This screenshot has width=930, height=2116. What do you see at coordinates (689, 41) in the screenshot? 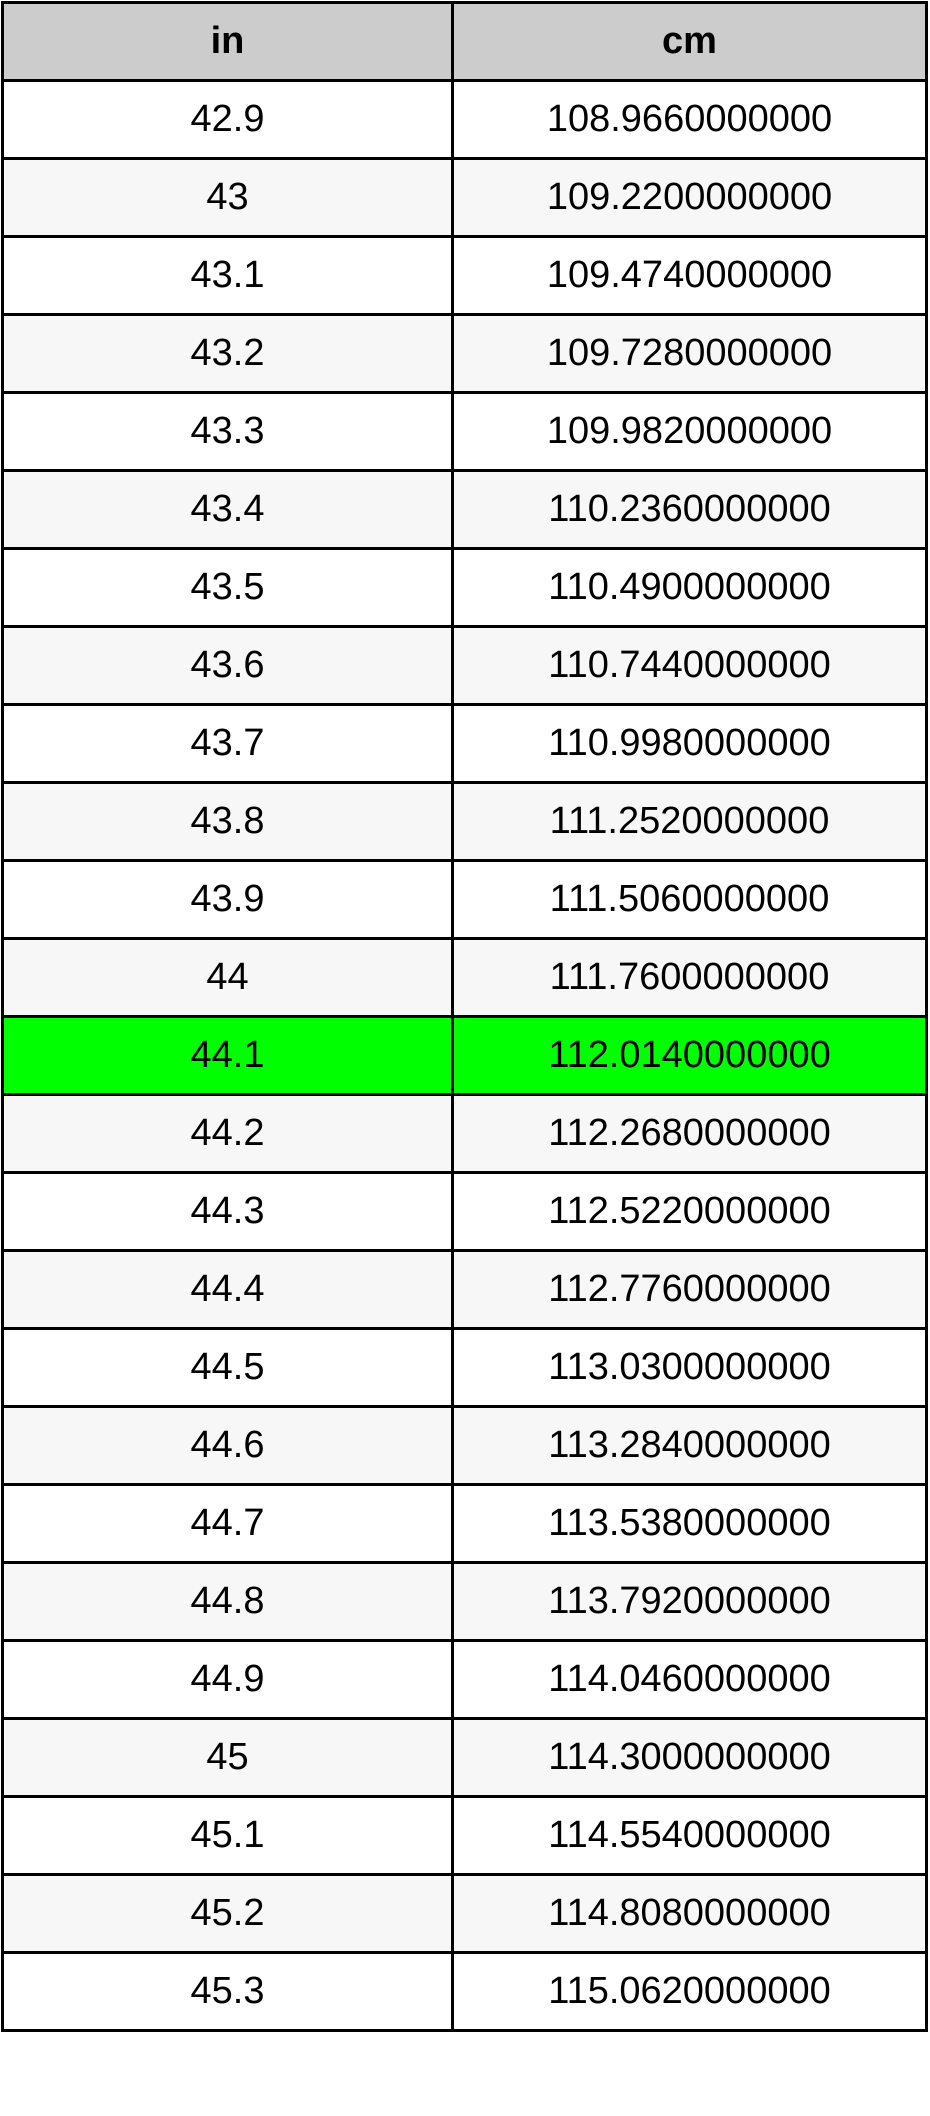
I see `header-cm: cm` at bounding box center [689, 41].